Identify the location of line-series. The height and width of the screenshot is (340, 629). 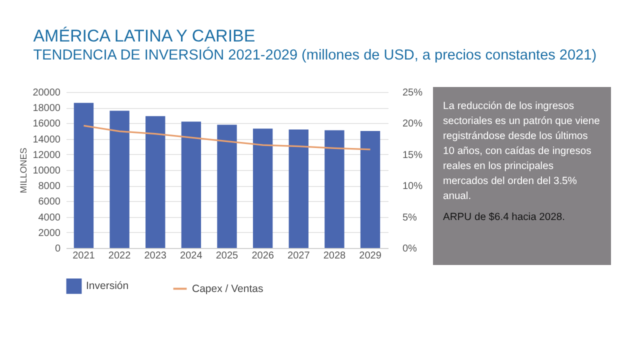
(227, 137).